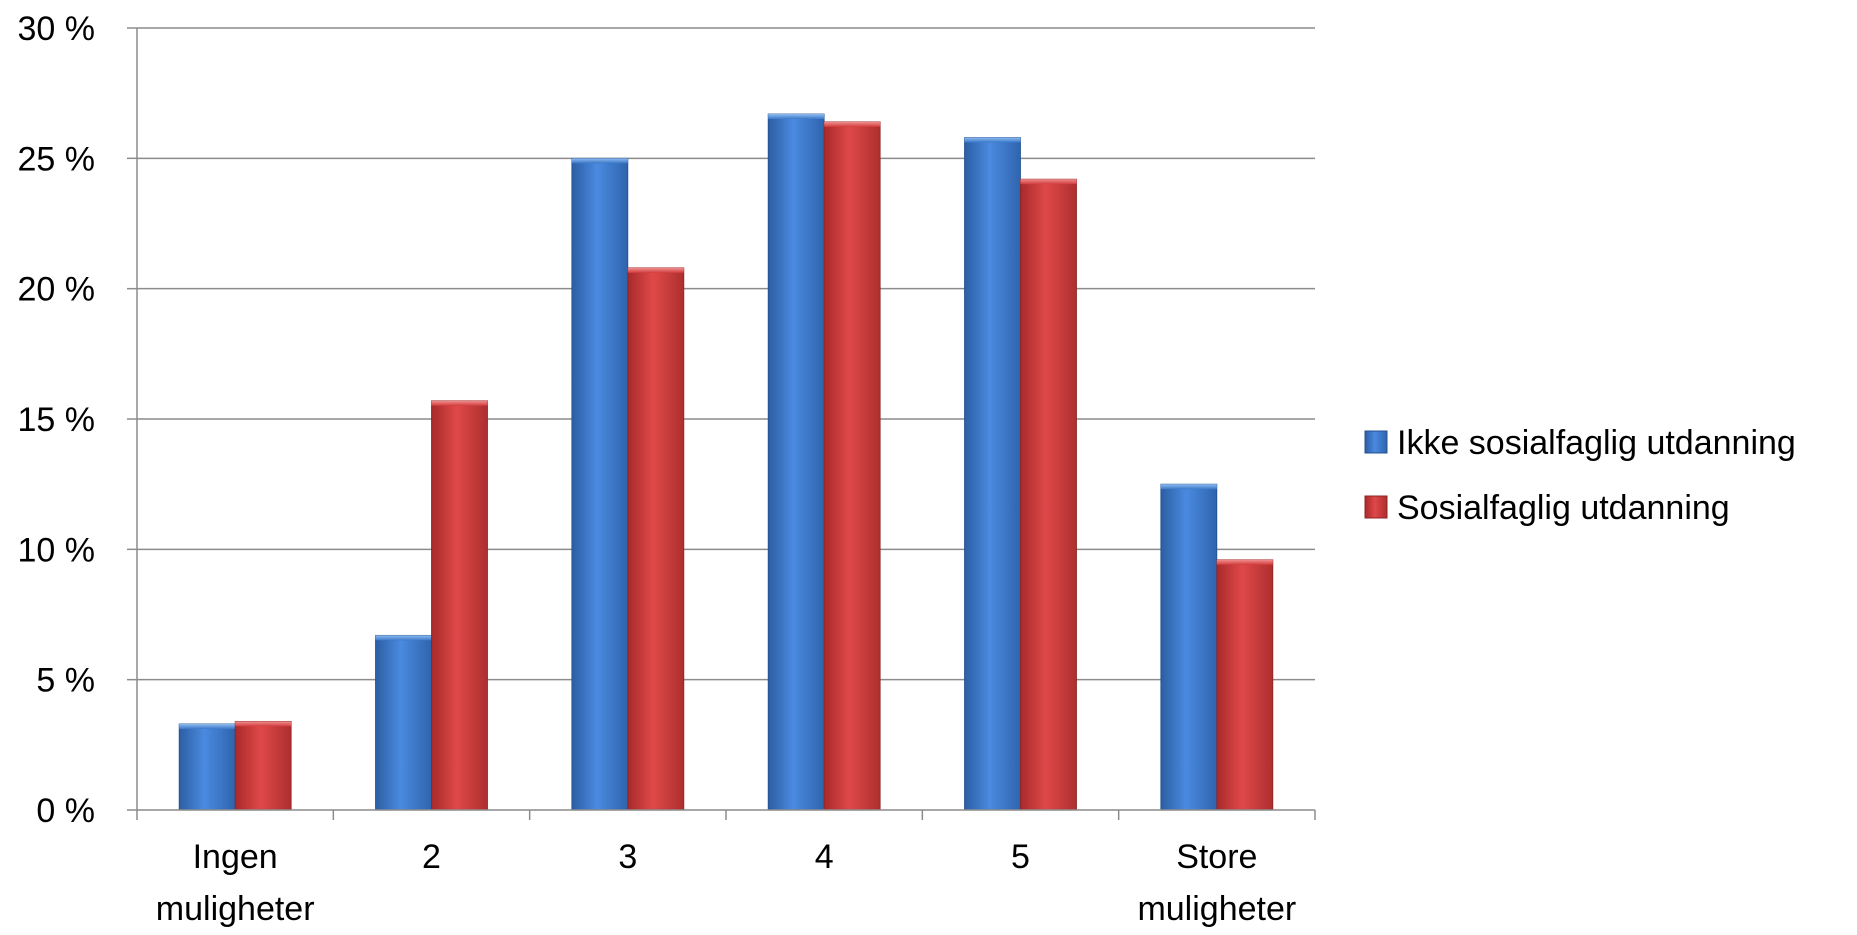  What do you see at coordinates (431, 857) in the screenshot?
I see `x-tick-label: 2` at bounding box center [431, 857].